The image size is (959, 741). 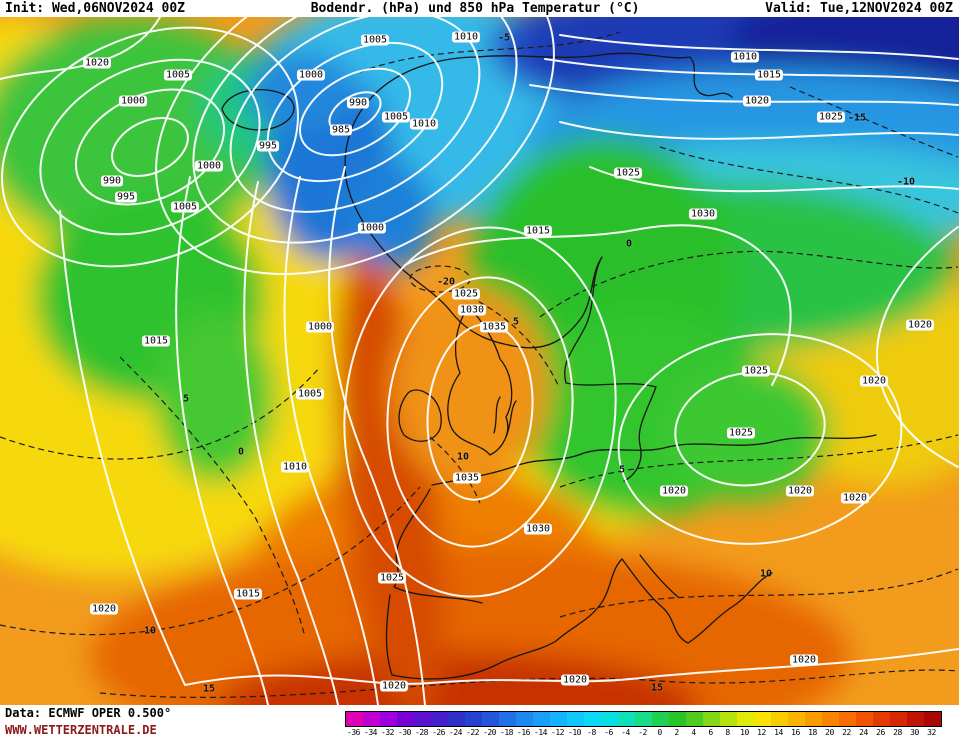 I want to click on colorbar-tick: -8, so click(x=591, y=732).